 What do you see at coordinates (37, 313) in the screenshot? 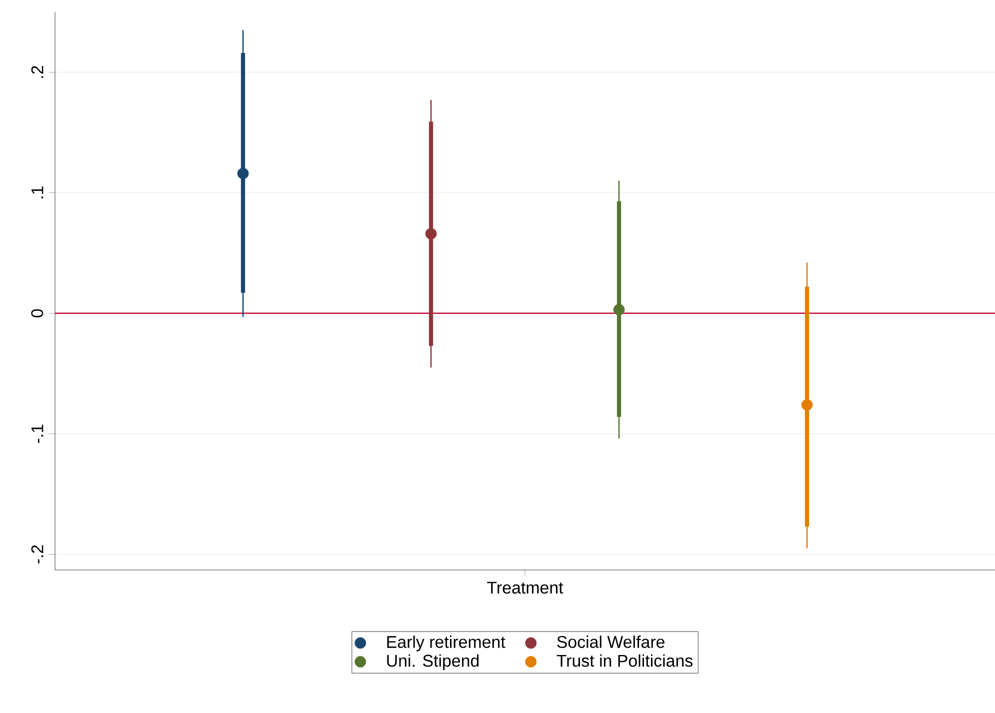
I see `y-tick-label: 0` at bounding box center [37, 313].